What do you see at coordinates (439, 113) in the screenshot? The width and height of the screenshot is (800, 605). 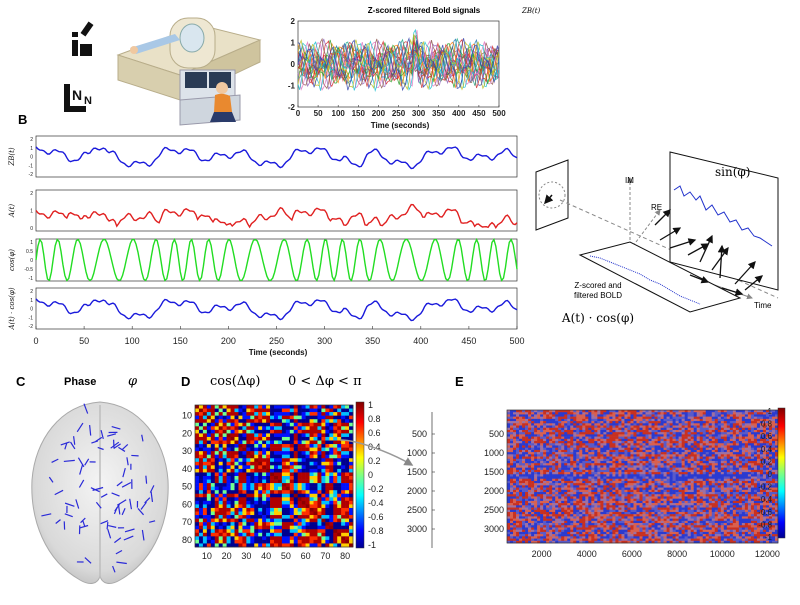 I see `panel-a-xtick: 350` at bounding box center [439, 113].